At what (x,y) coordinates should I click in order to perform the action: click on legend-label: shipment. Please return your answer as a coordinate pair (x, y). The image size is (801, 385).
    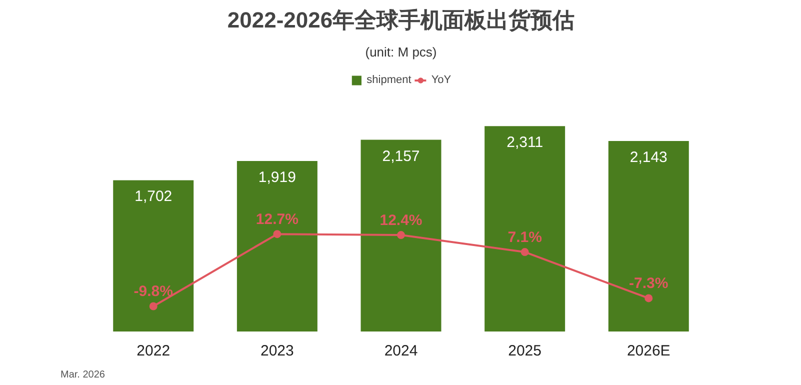
    Looking at the image, I should click on (389, 80).